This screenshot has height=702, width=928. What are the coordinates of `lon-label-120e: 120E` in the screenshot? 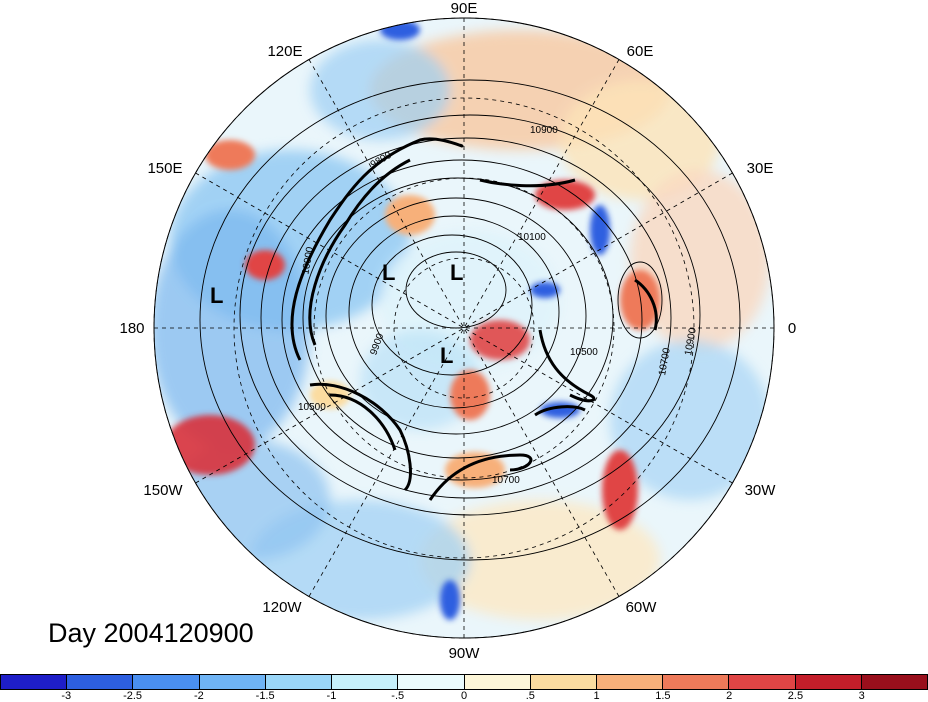 It's located at (284, 51).